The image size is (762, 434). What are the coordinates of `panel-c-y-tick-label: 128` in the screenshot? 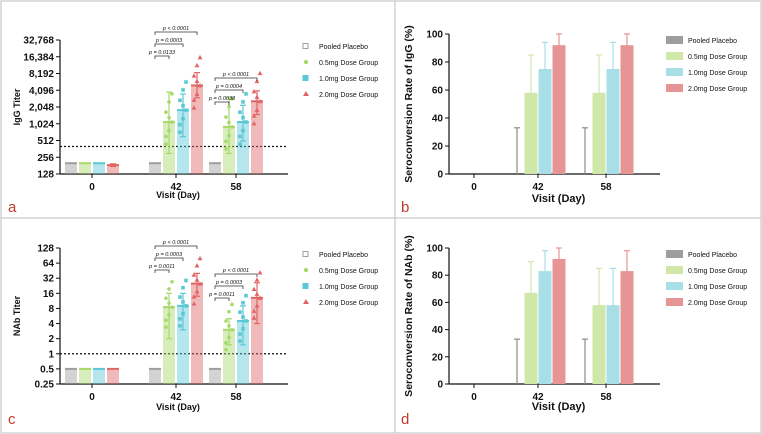 It's located at (45, 249).